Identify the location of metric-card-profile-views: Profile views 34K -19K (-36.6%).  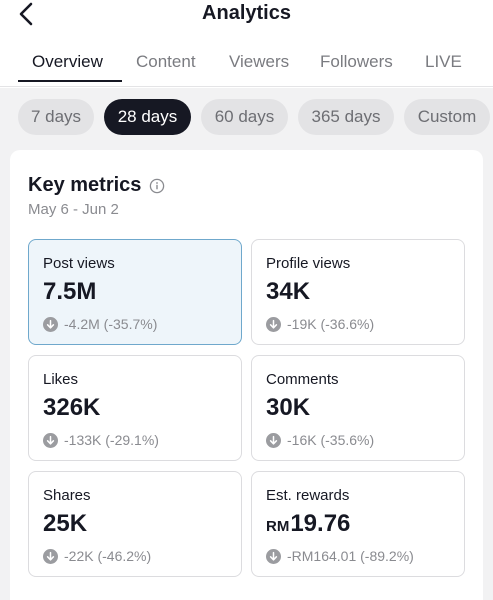
(358, 292).